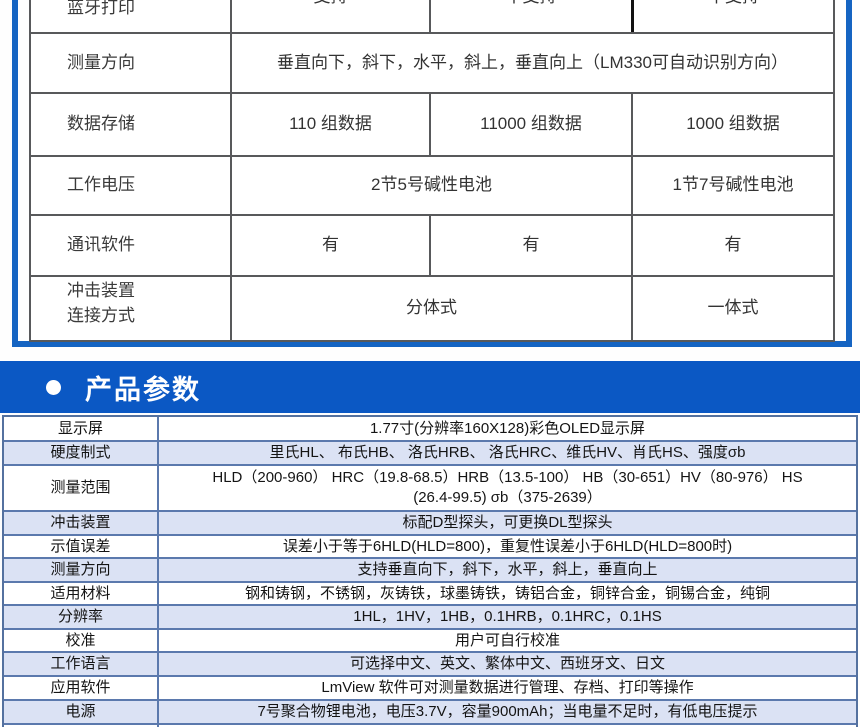 The height and width of the screenshot is (727, 860). What do you see at coordinates (507, 639) in the screenshot?
I see `param-value-calibration: 用户可自行校准` at bounding box center [507, 639].